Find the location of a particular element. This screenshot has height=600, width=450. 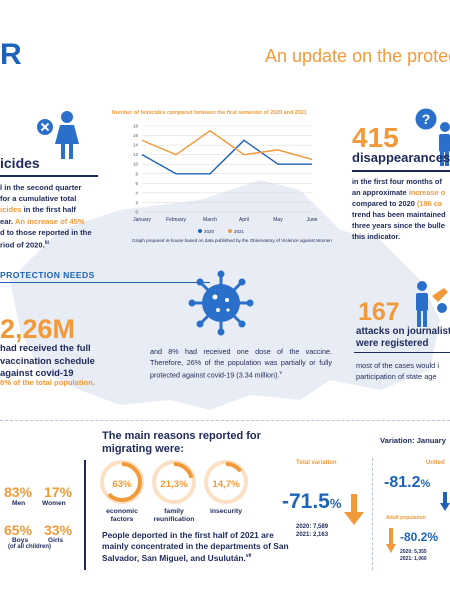

legend-marker-2021 is located at coordinates (230, 231).